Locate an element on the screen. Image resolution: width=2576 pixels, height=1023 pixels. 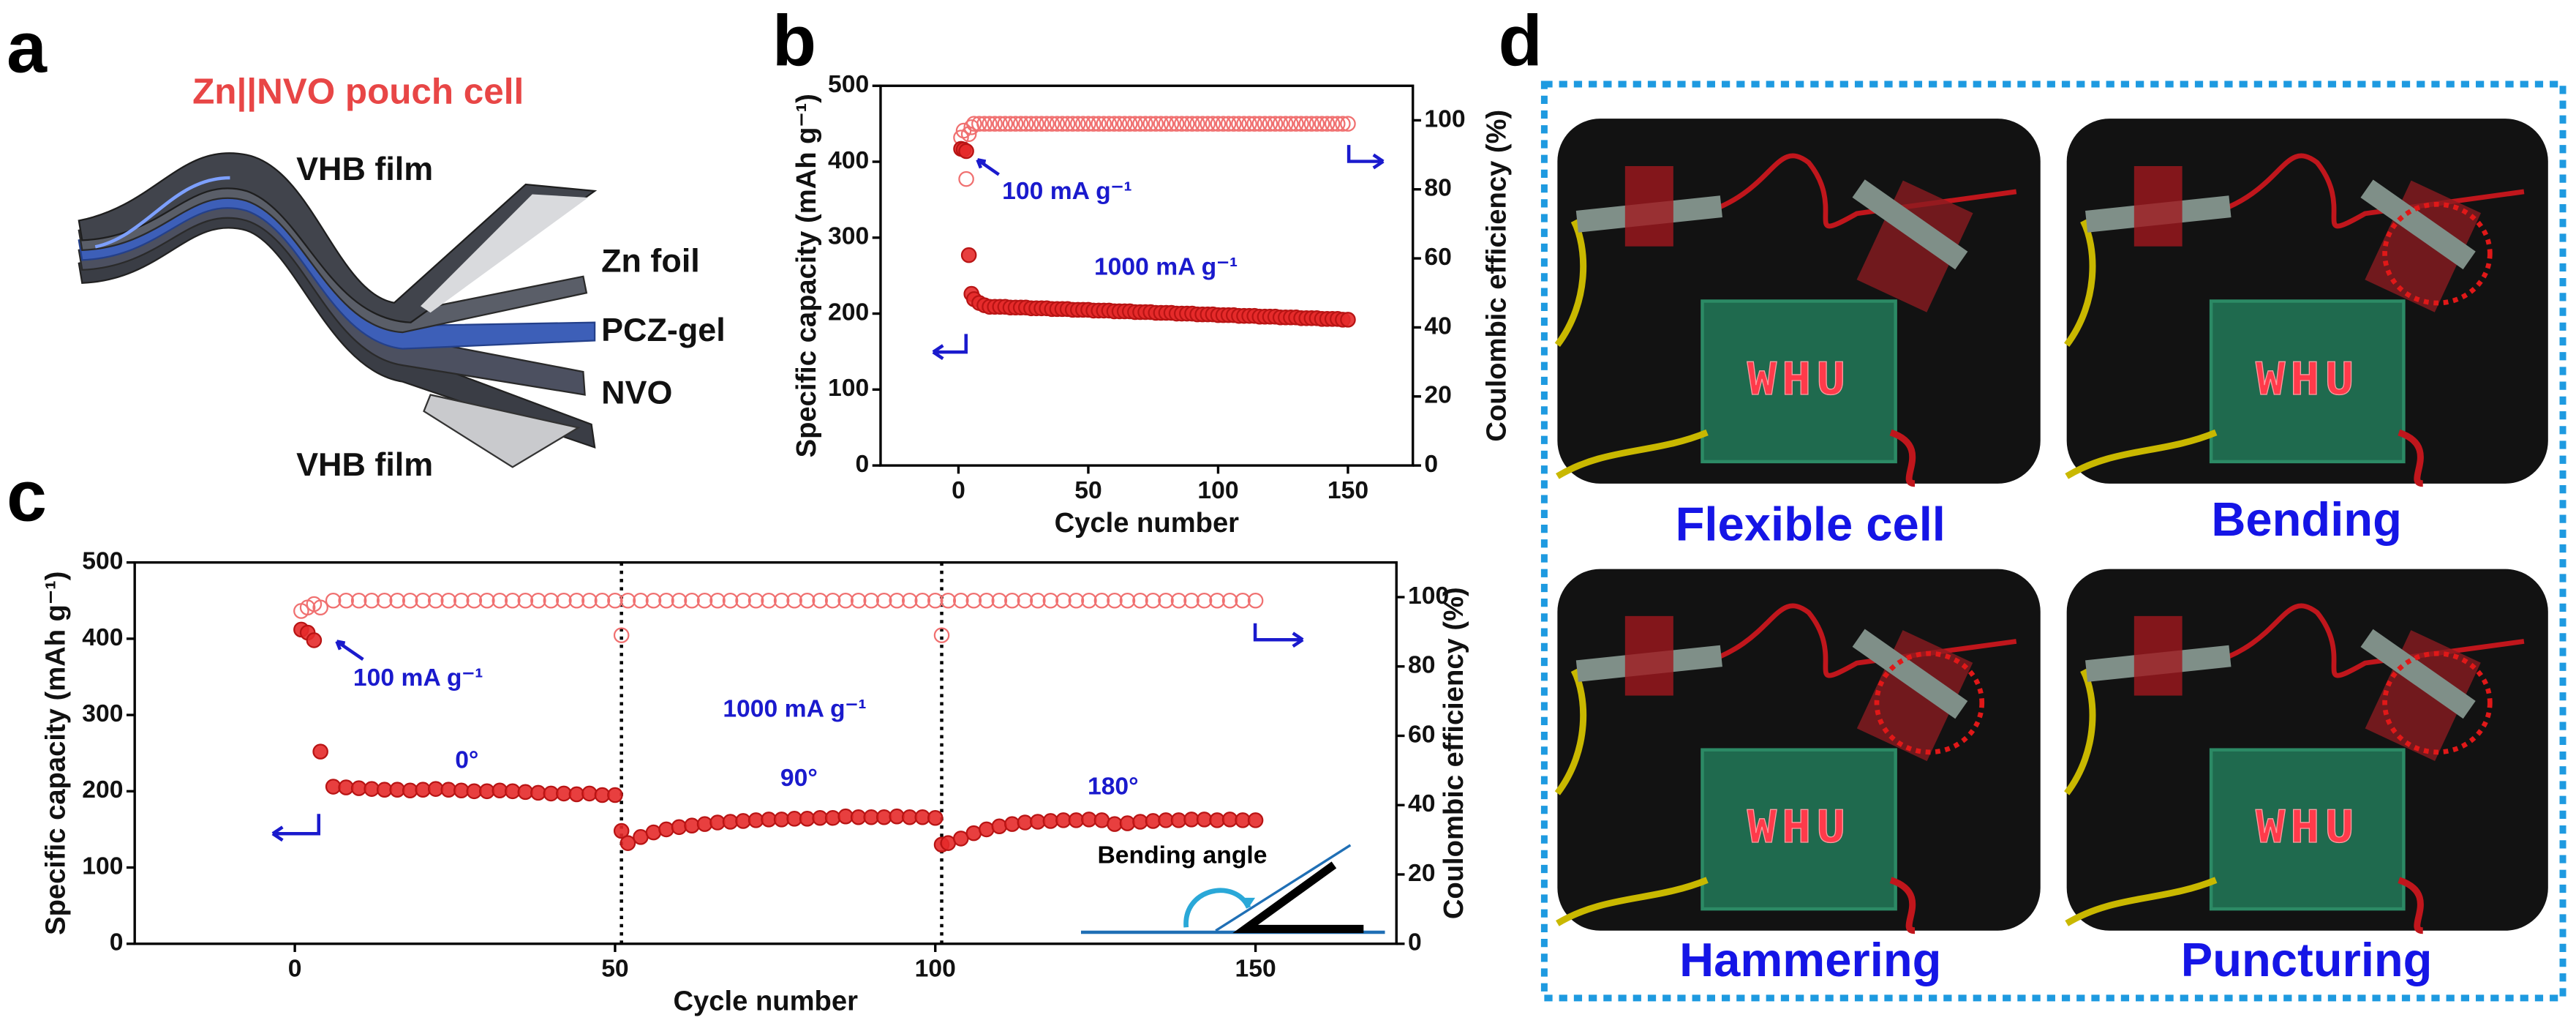
x-tick-label: 0 is located at coordinates (958, 490).